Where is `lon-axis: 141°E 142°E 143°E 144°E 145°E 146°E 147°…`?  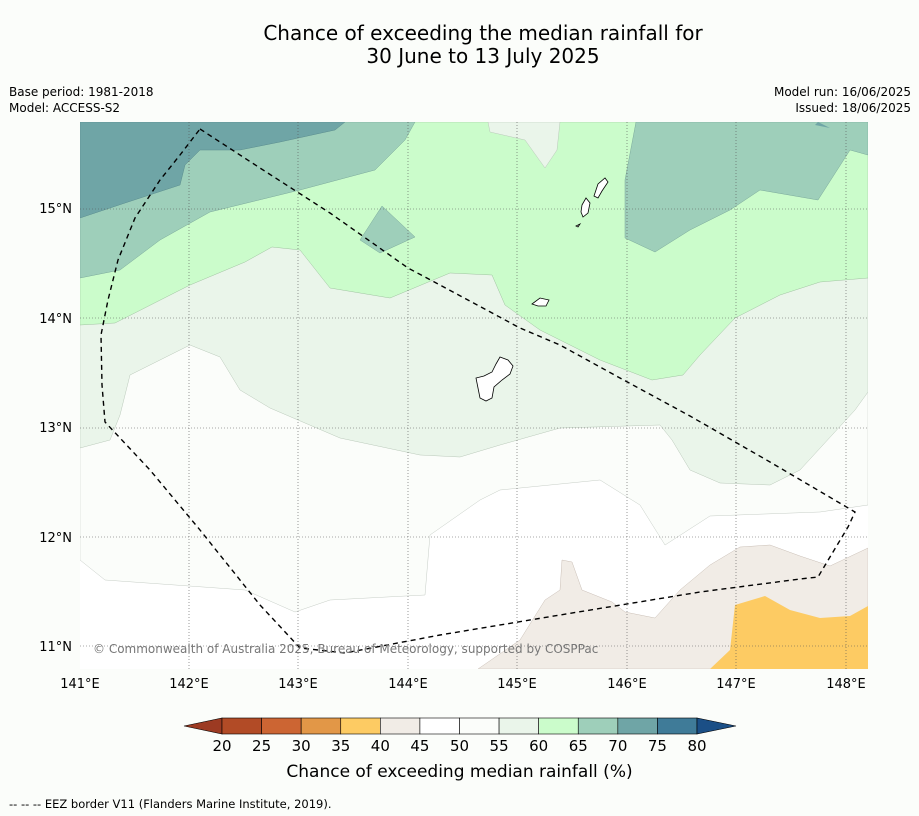 lon-axis: 141°E 142°E 143°E 144°E 145°E 146°E 147°… is located at coordinates (463, 684).